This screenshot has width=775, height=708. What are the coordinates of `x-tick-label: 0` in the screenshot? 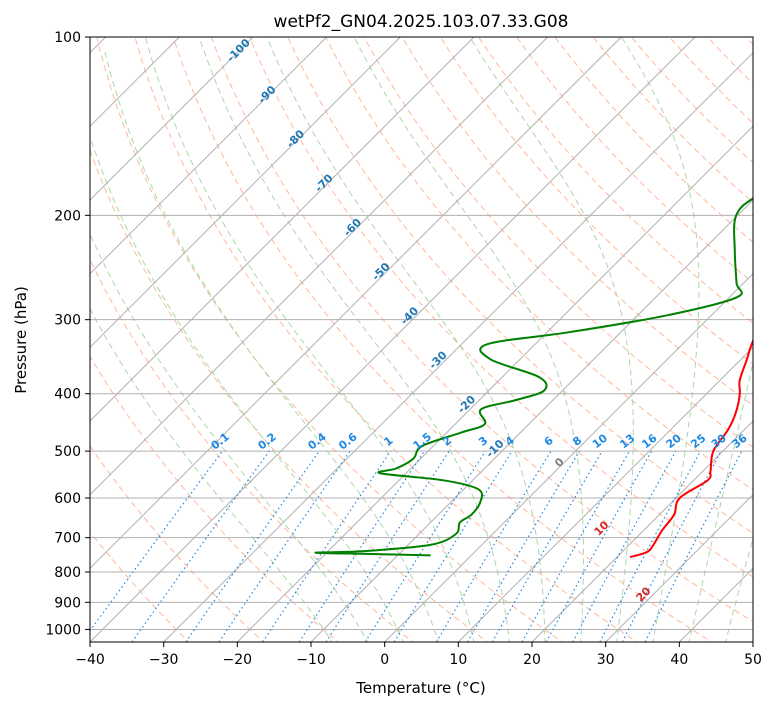 It's located at (384, 660).